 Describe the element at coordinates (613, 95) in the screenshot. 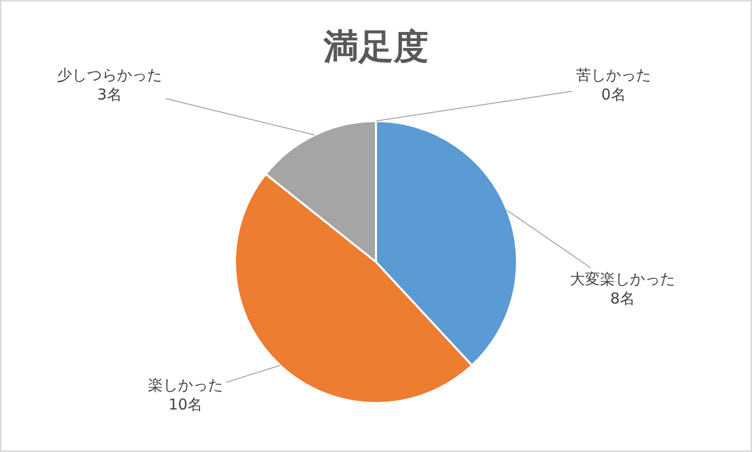

I see `text: 0名` at that location.